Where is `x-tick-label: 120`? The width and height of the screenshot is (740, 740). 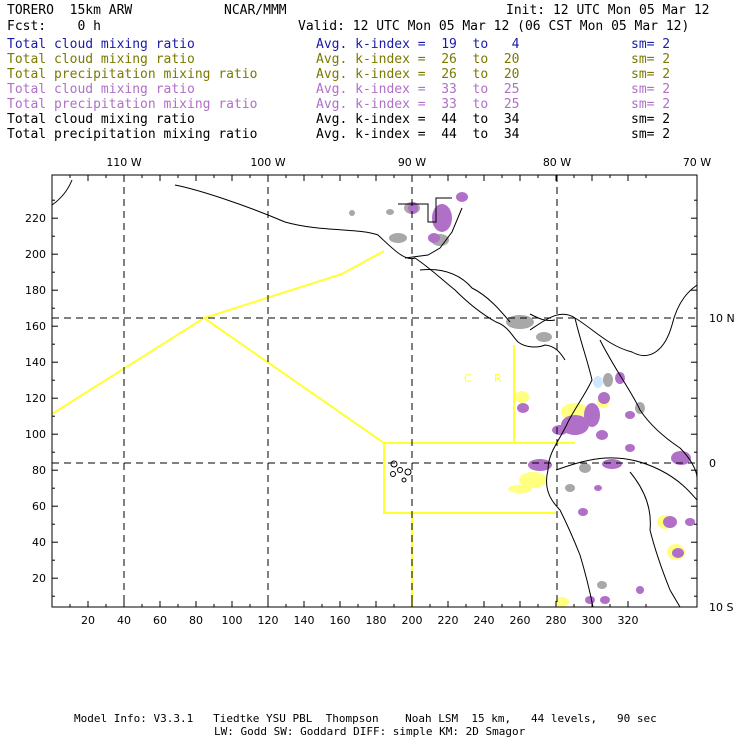
x-tick-label: 120 is located at coordinates (268, 620).